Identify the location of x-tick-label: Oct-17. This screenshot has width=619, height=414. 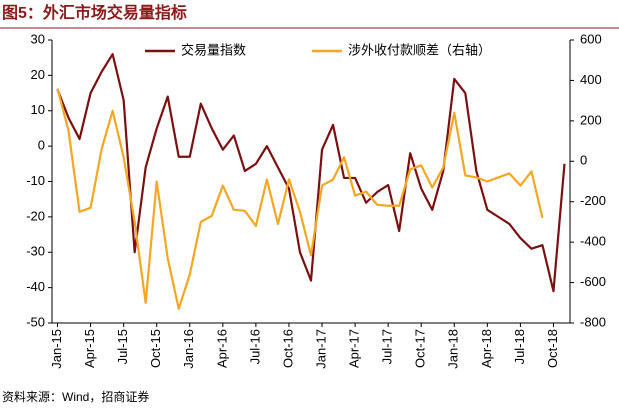
(420, 348).